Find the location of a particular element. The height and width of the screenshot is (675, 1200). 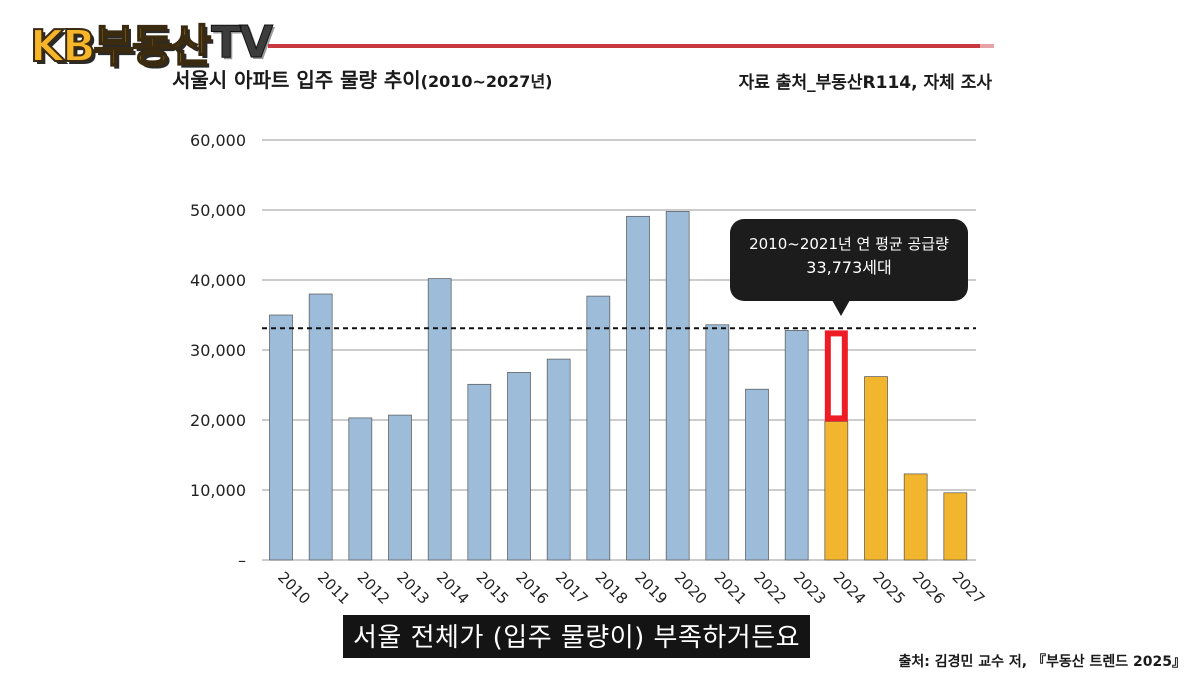

data-source: 자료 출처_부동산R114, 자체 조사 is located at coordinates (865, 83).